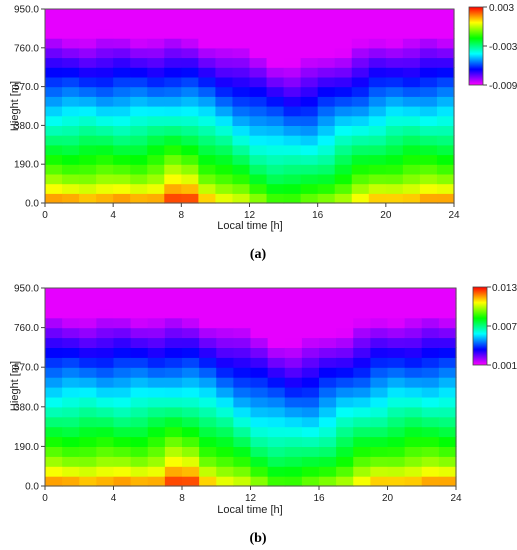 This screenshot has width=517, height=550. I want to click on x-tick-label: 0, so click(45, 215).